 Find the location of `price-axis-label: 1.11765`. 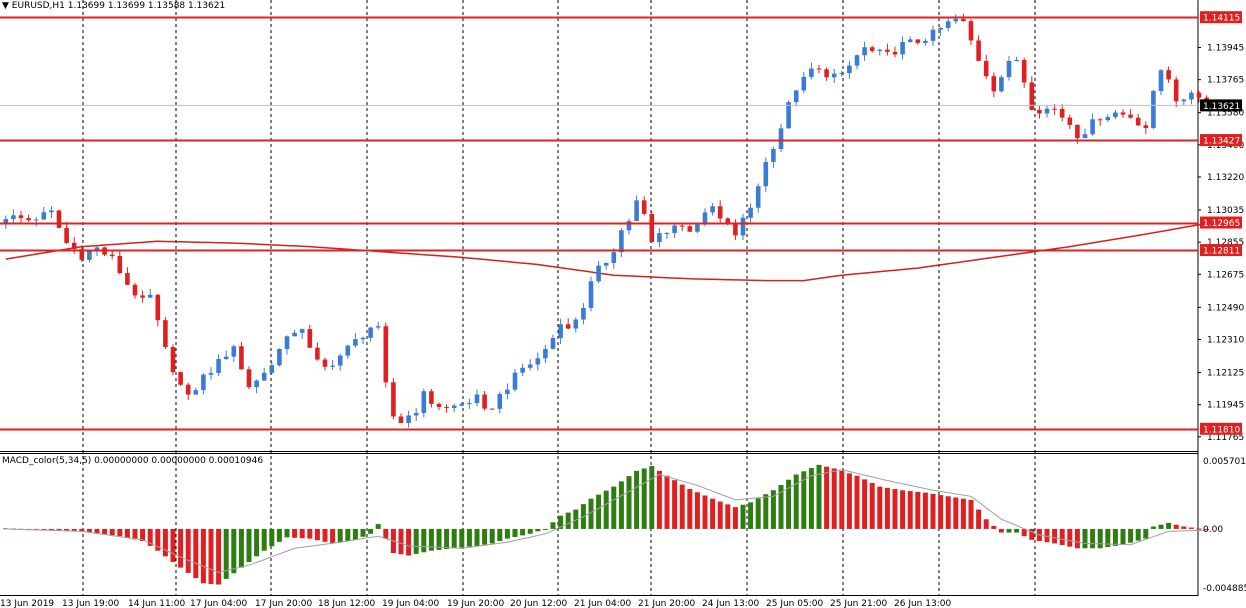

price-axis-label: 1.11765 is located at coordinates (1225, 438).